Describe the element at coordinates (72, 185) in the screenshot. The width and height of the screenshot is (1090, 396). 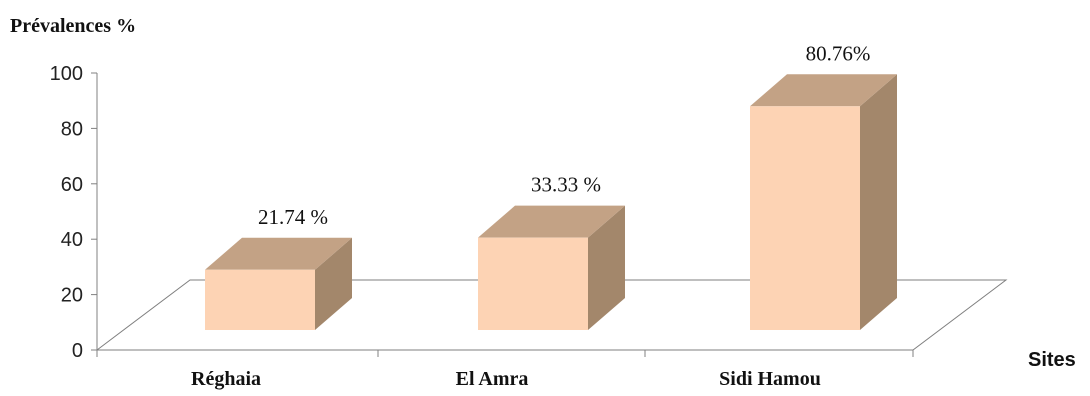
I see `y-tick-label: 60` at that location.